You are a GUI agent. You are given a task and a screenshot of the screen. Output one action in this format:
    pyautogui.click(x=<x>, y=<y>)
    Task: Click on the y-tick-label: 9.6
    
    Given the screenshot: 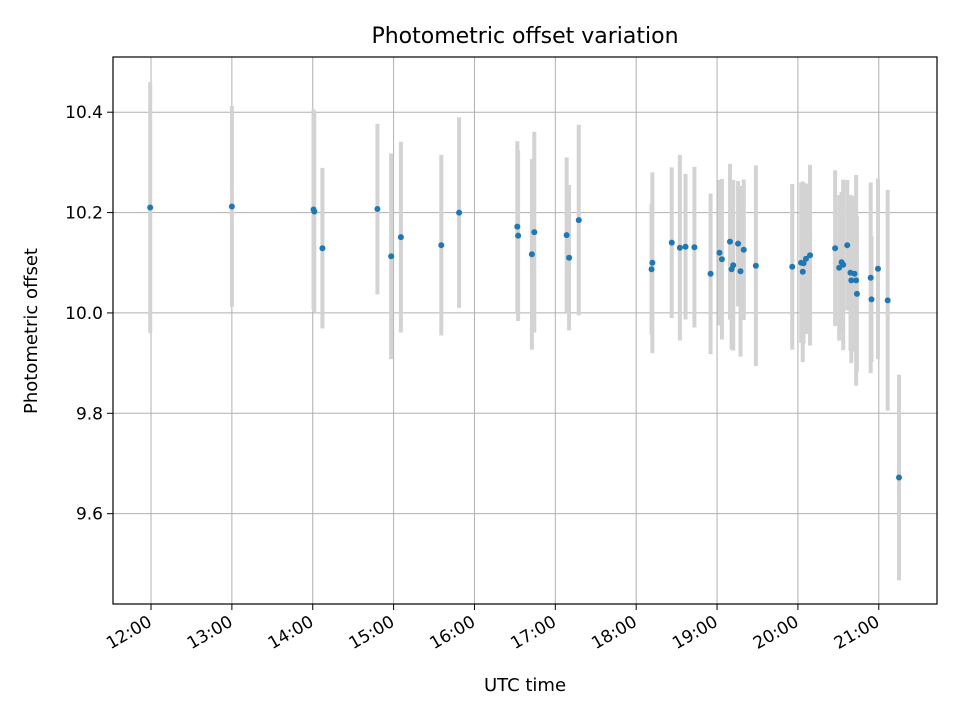 What is the action you would take?
    pyautogui.click(x=89, y=515)
    